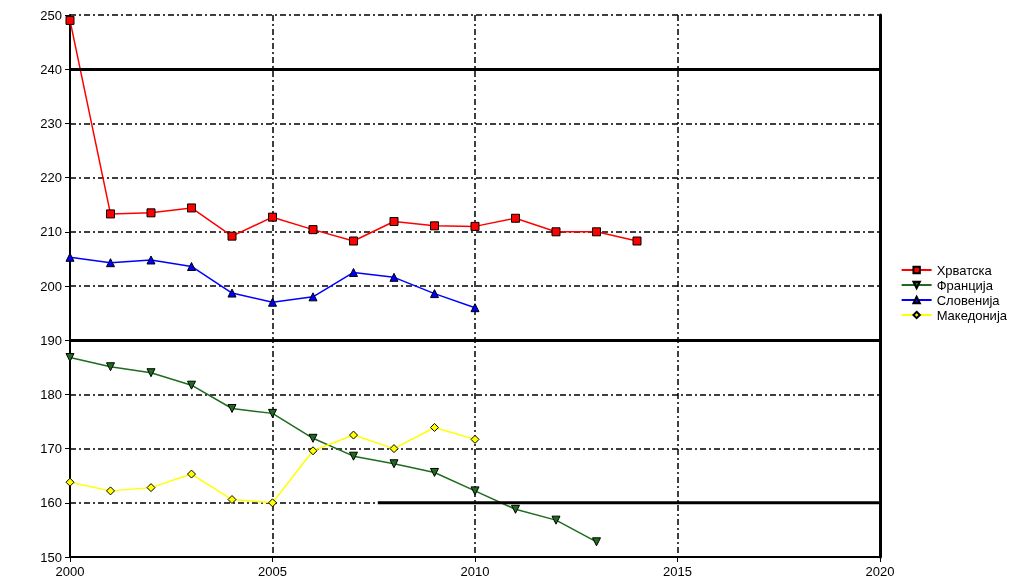 The height and width of the screenshot is (585, 1017). What do you see at coordinates (677, 571) in the screenshot?
I see `x-tick-label: 2015` at bounding box center [677, 571].